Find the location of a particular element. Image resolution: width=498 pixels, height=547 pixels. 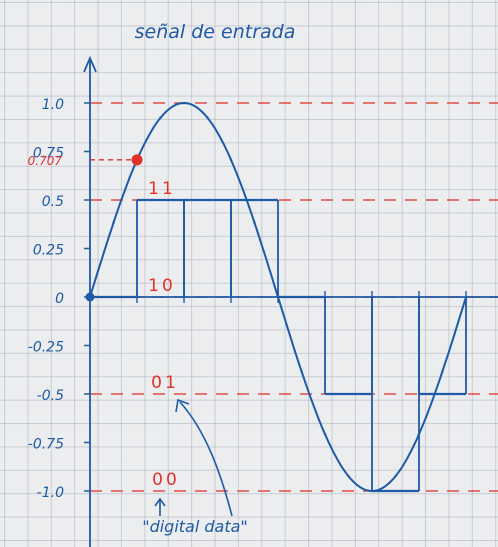

y-tick-label: -0.25 is located at coordinates (46, 348).